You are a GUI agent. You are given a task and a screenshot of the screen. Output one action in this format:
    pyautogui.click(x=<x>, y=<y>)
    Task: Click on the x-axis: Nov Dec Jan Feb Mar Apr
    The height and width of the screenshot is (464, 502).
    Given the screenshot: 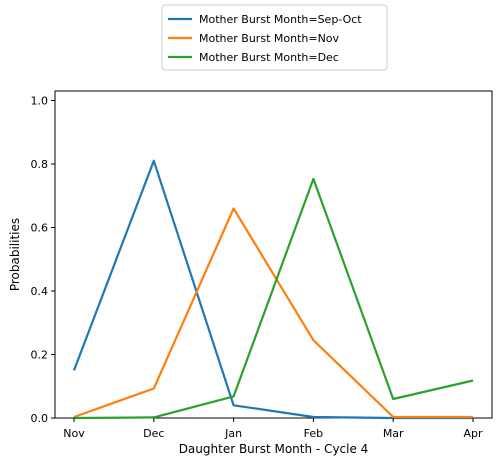 What is the action you would take?
    pyautogui.click(x=273, y=429)
    